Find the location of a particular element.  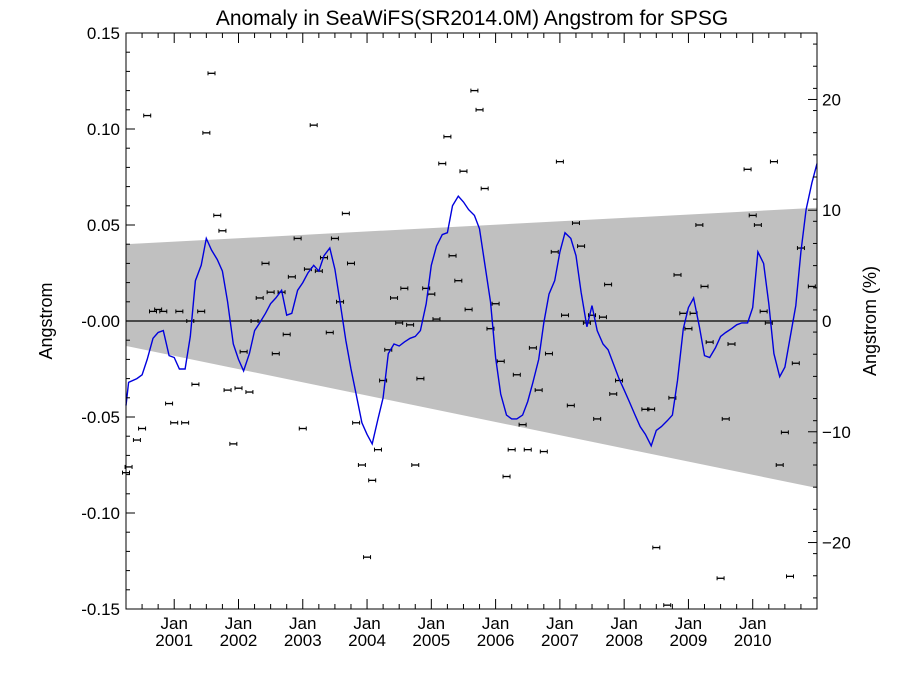

right-tick-label: −10 is located at coordinates (836, 432).